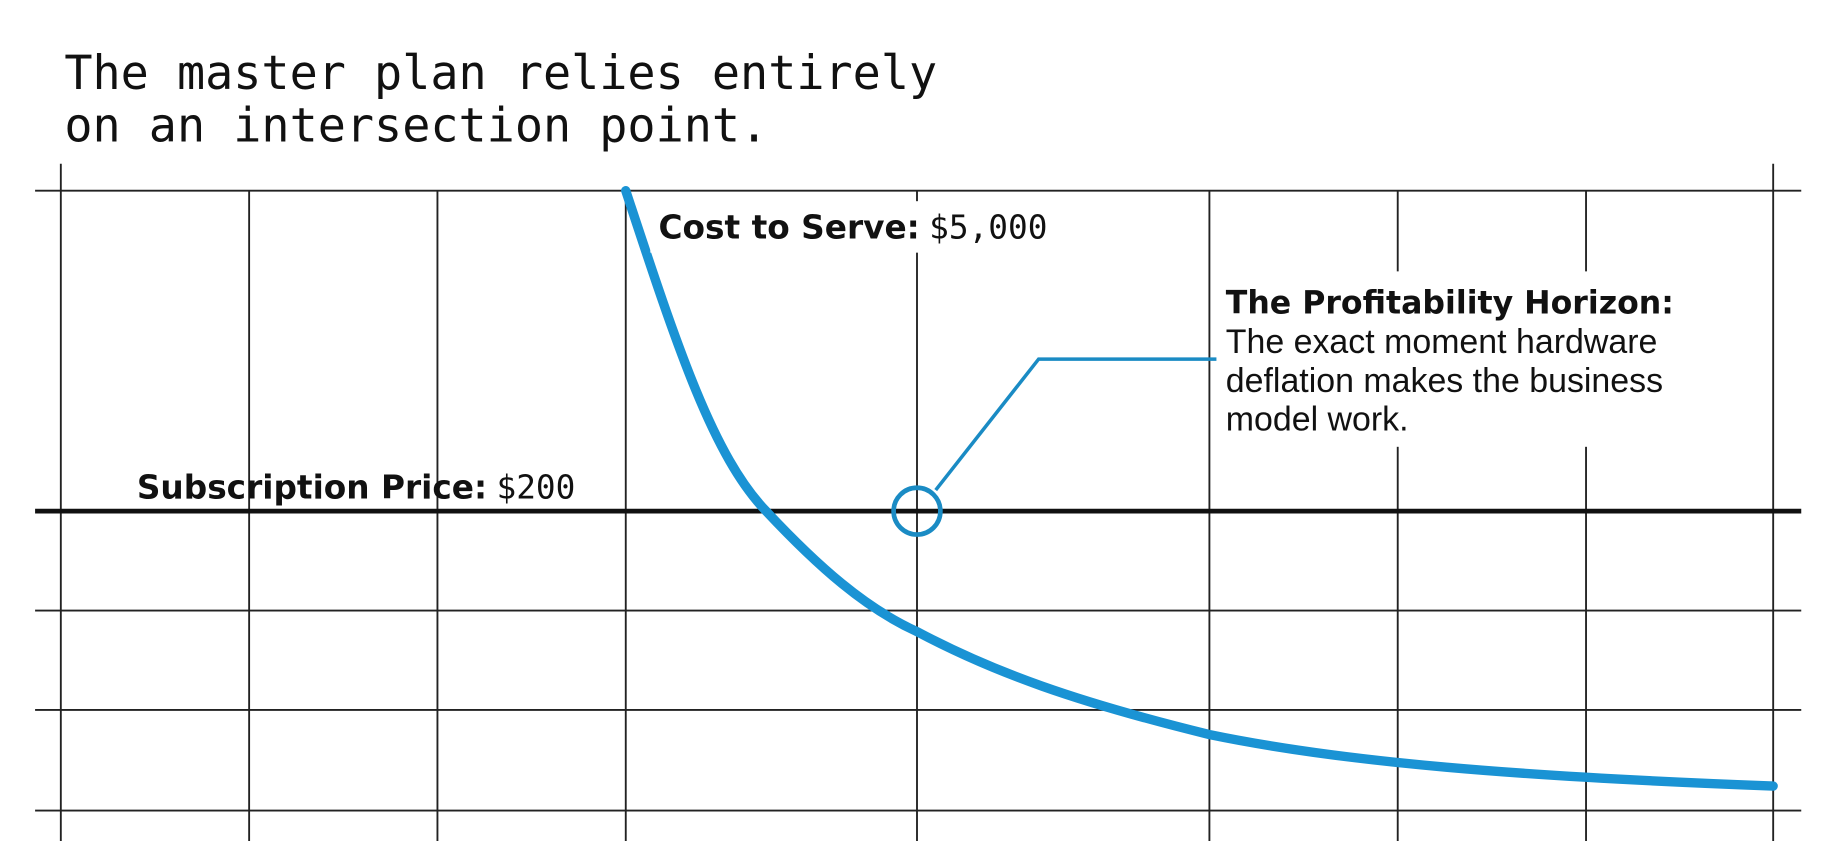  Describe the element at coordinates (988, 228) in the screenshot. I see `cost-label-value: $5,000` at that location.